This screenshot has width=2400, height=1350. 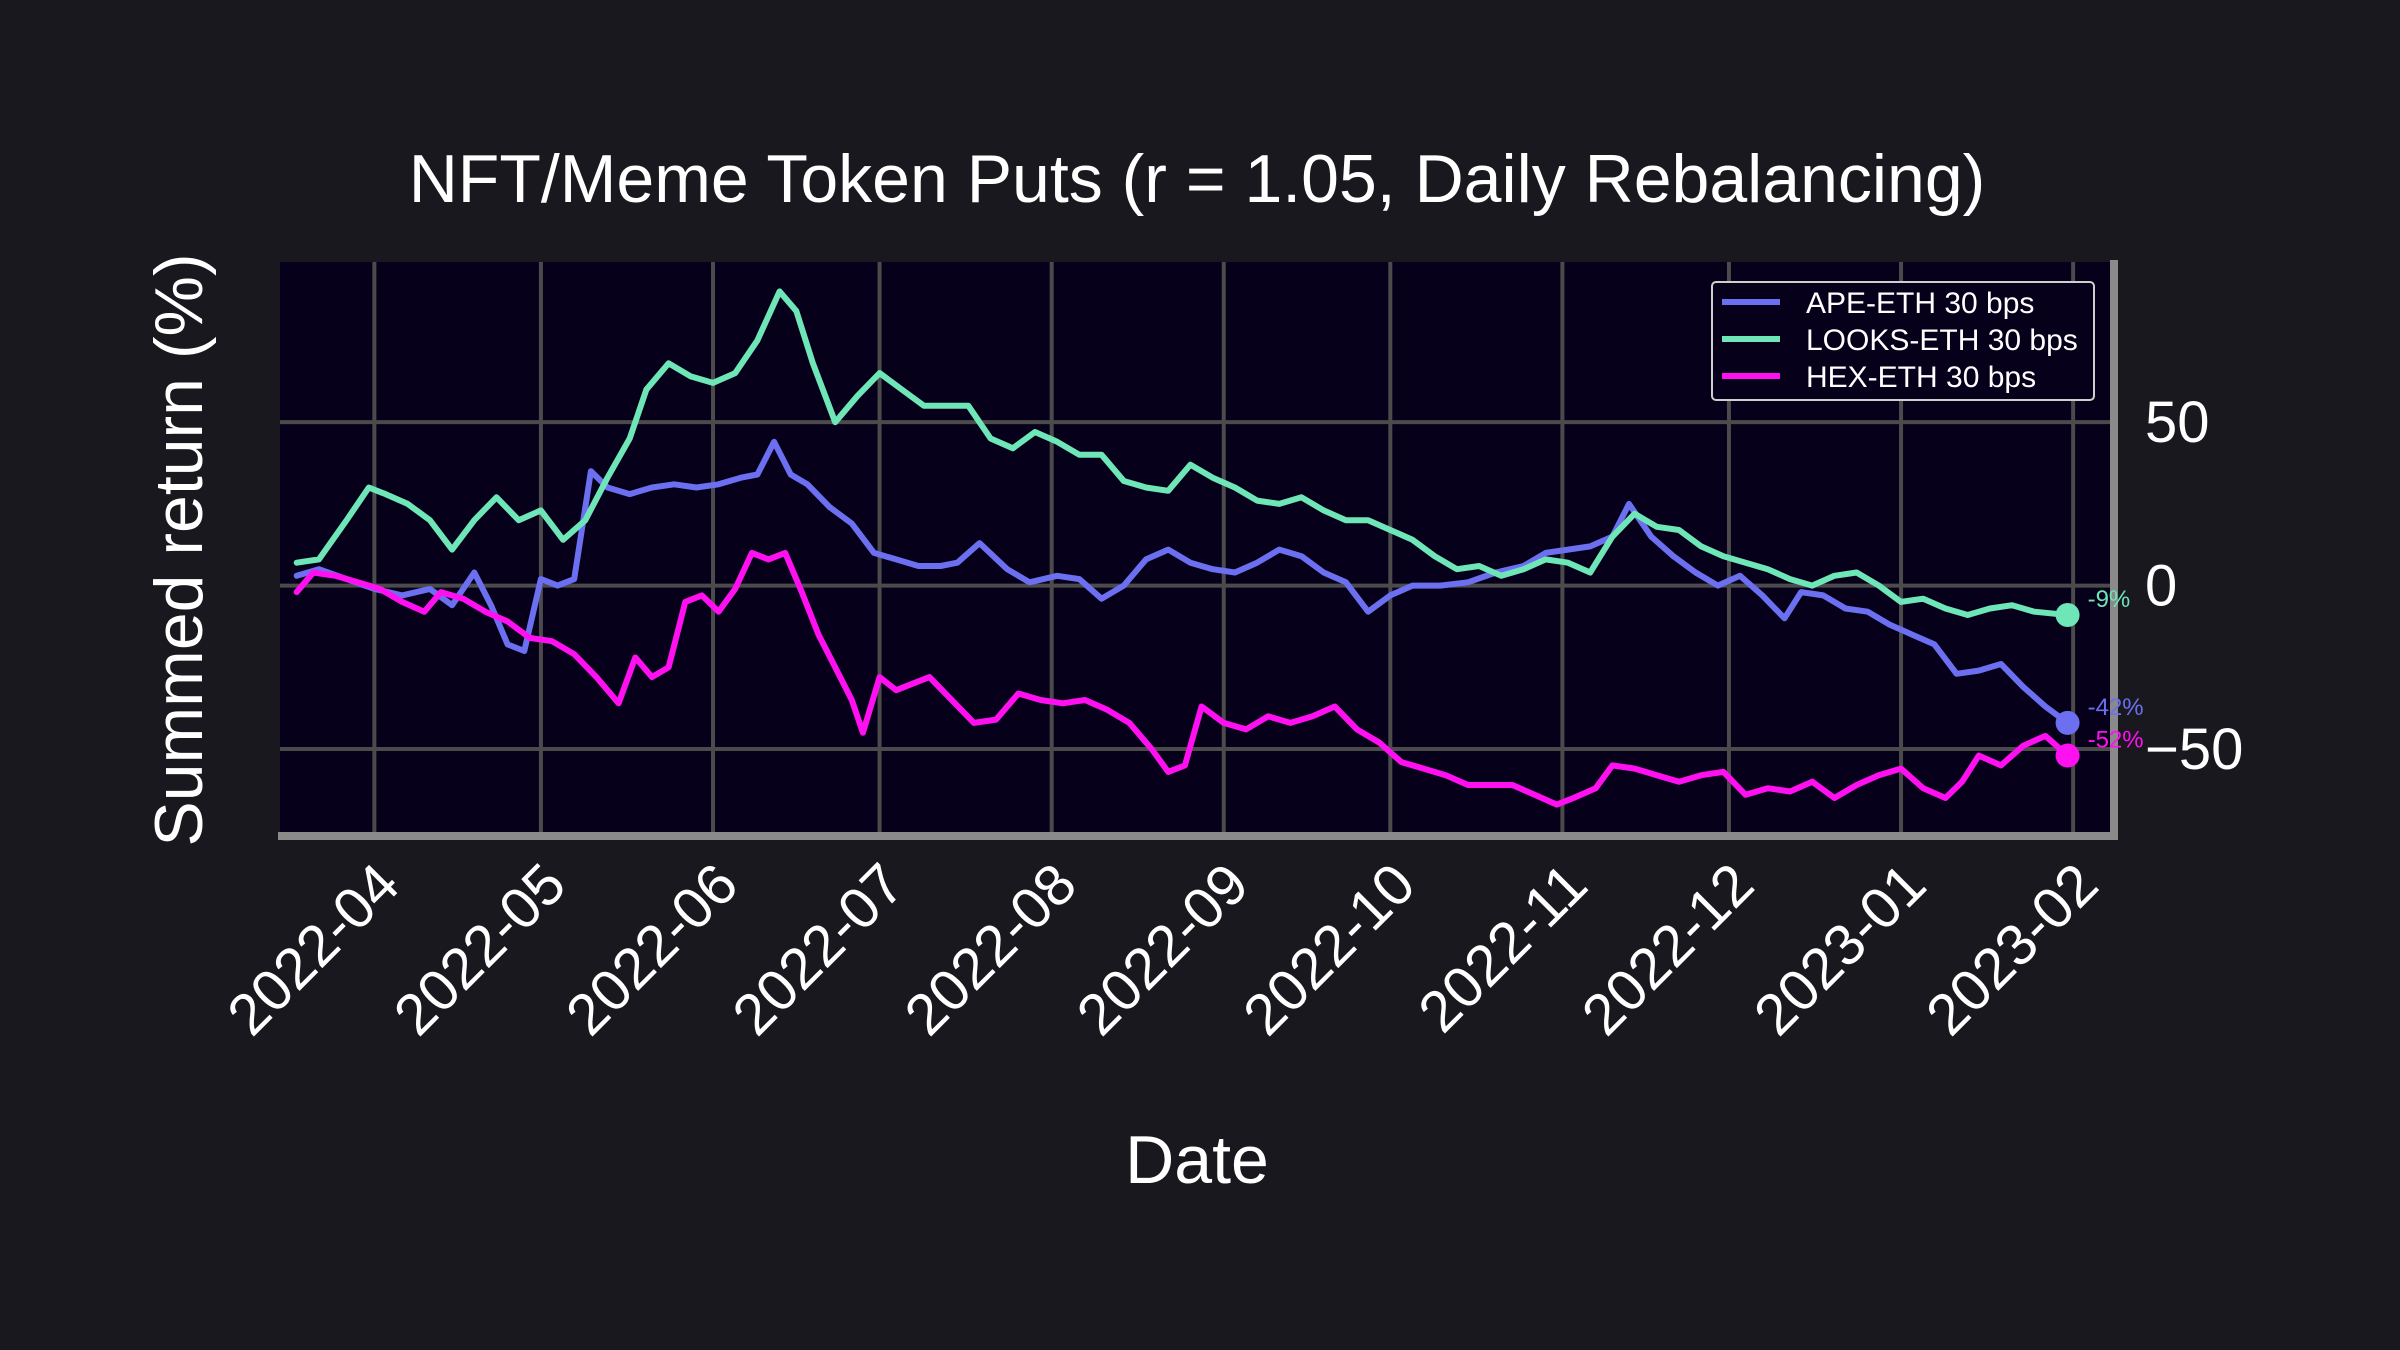 I want to click on legend-box, so click(x=1903, y=341).